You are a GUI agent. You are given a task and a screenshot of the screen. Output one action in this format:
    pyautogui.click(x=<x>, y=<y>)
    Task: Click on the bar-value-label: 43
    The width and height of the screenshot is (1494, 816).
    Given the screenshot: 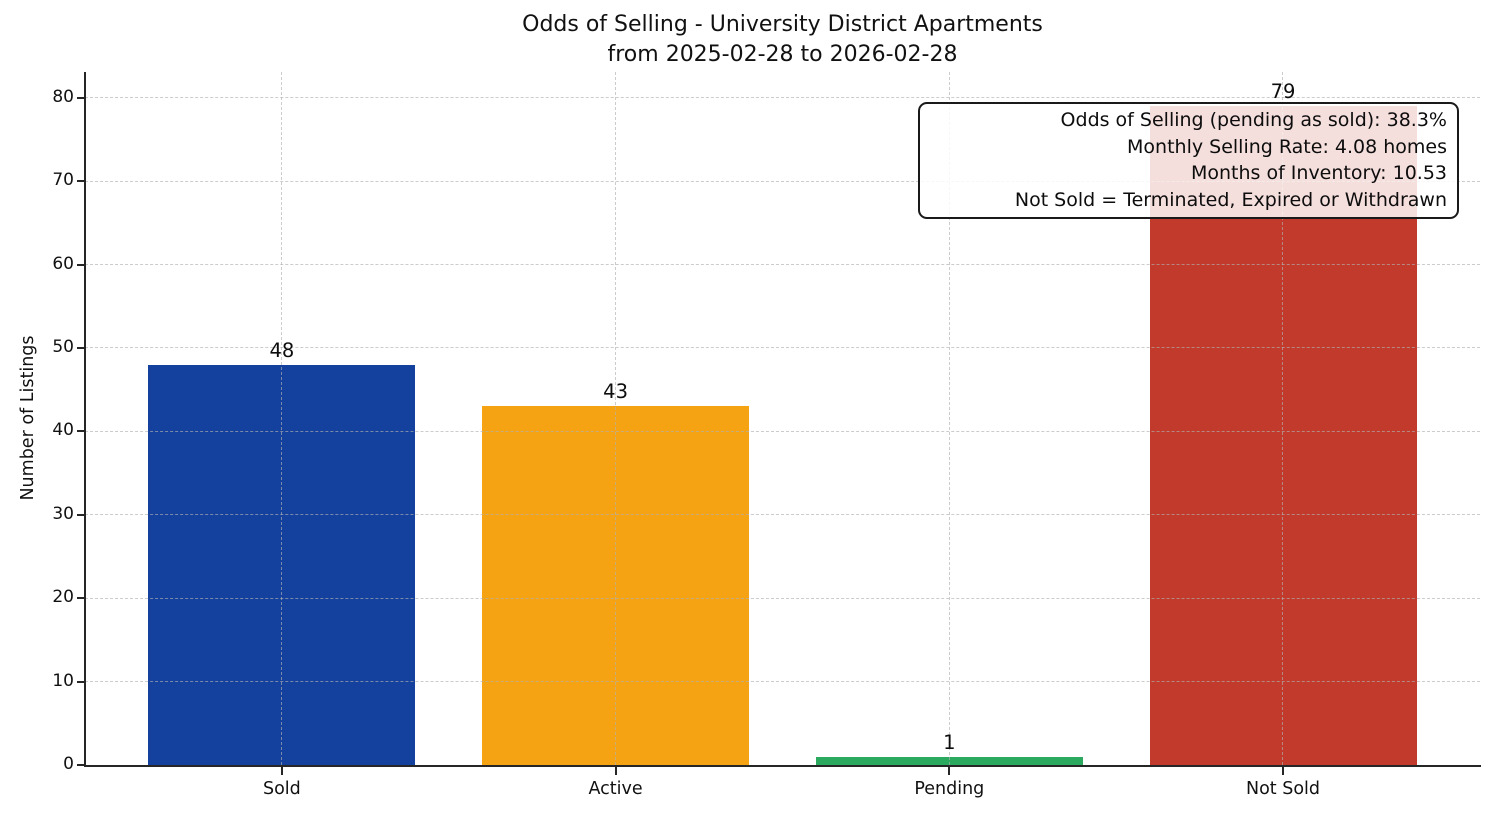 What is the action you would take?
    pyautogui.click(x=615, y=392)
    